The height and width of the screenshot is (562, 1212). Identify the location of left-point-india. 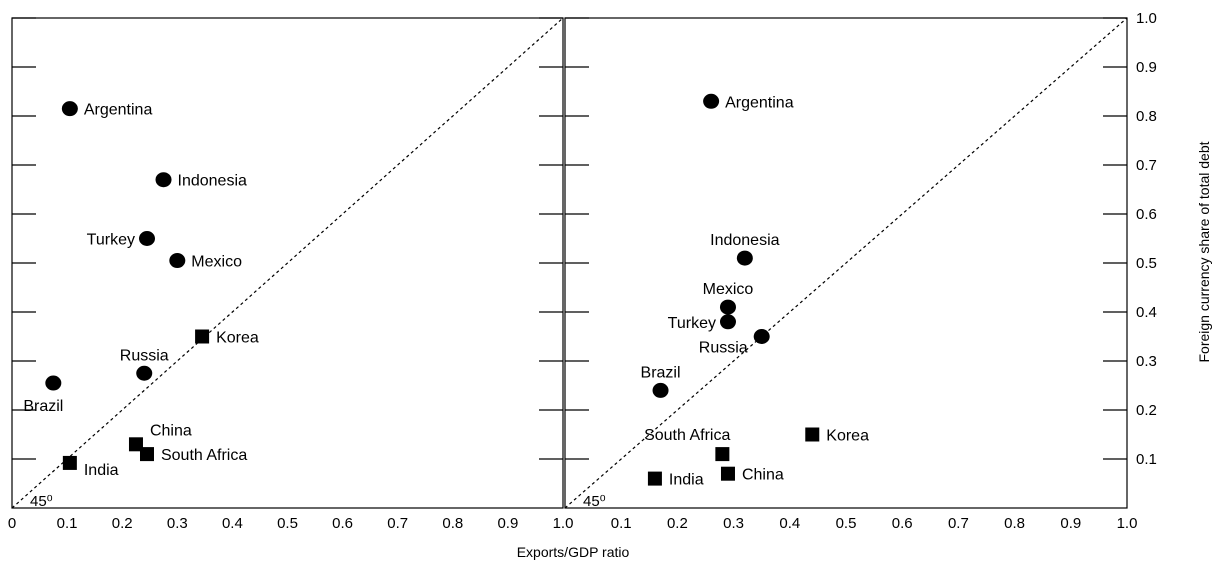
(69, 462).